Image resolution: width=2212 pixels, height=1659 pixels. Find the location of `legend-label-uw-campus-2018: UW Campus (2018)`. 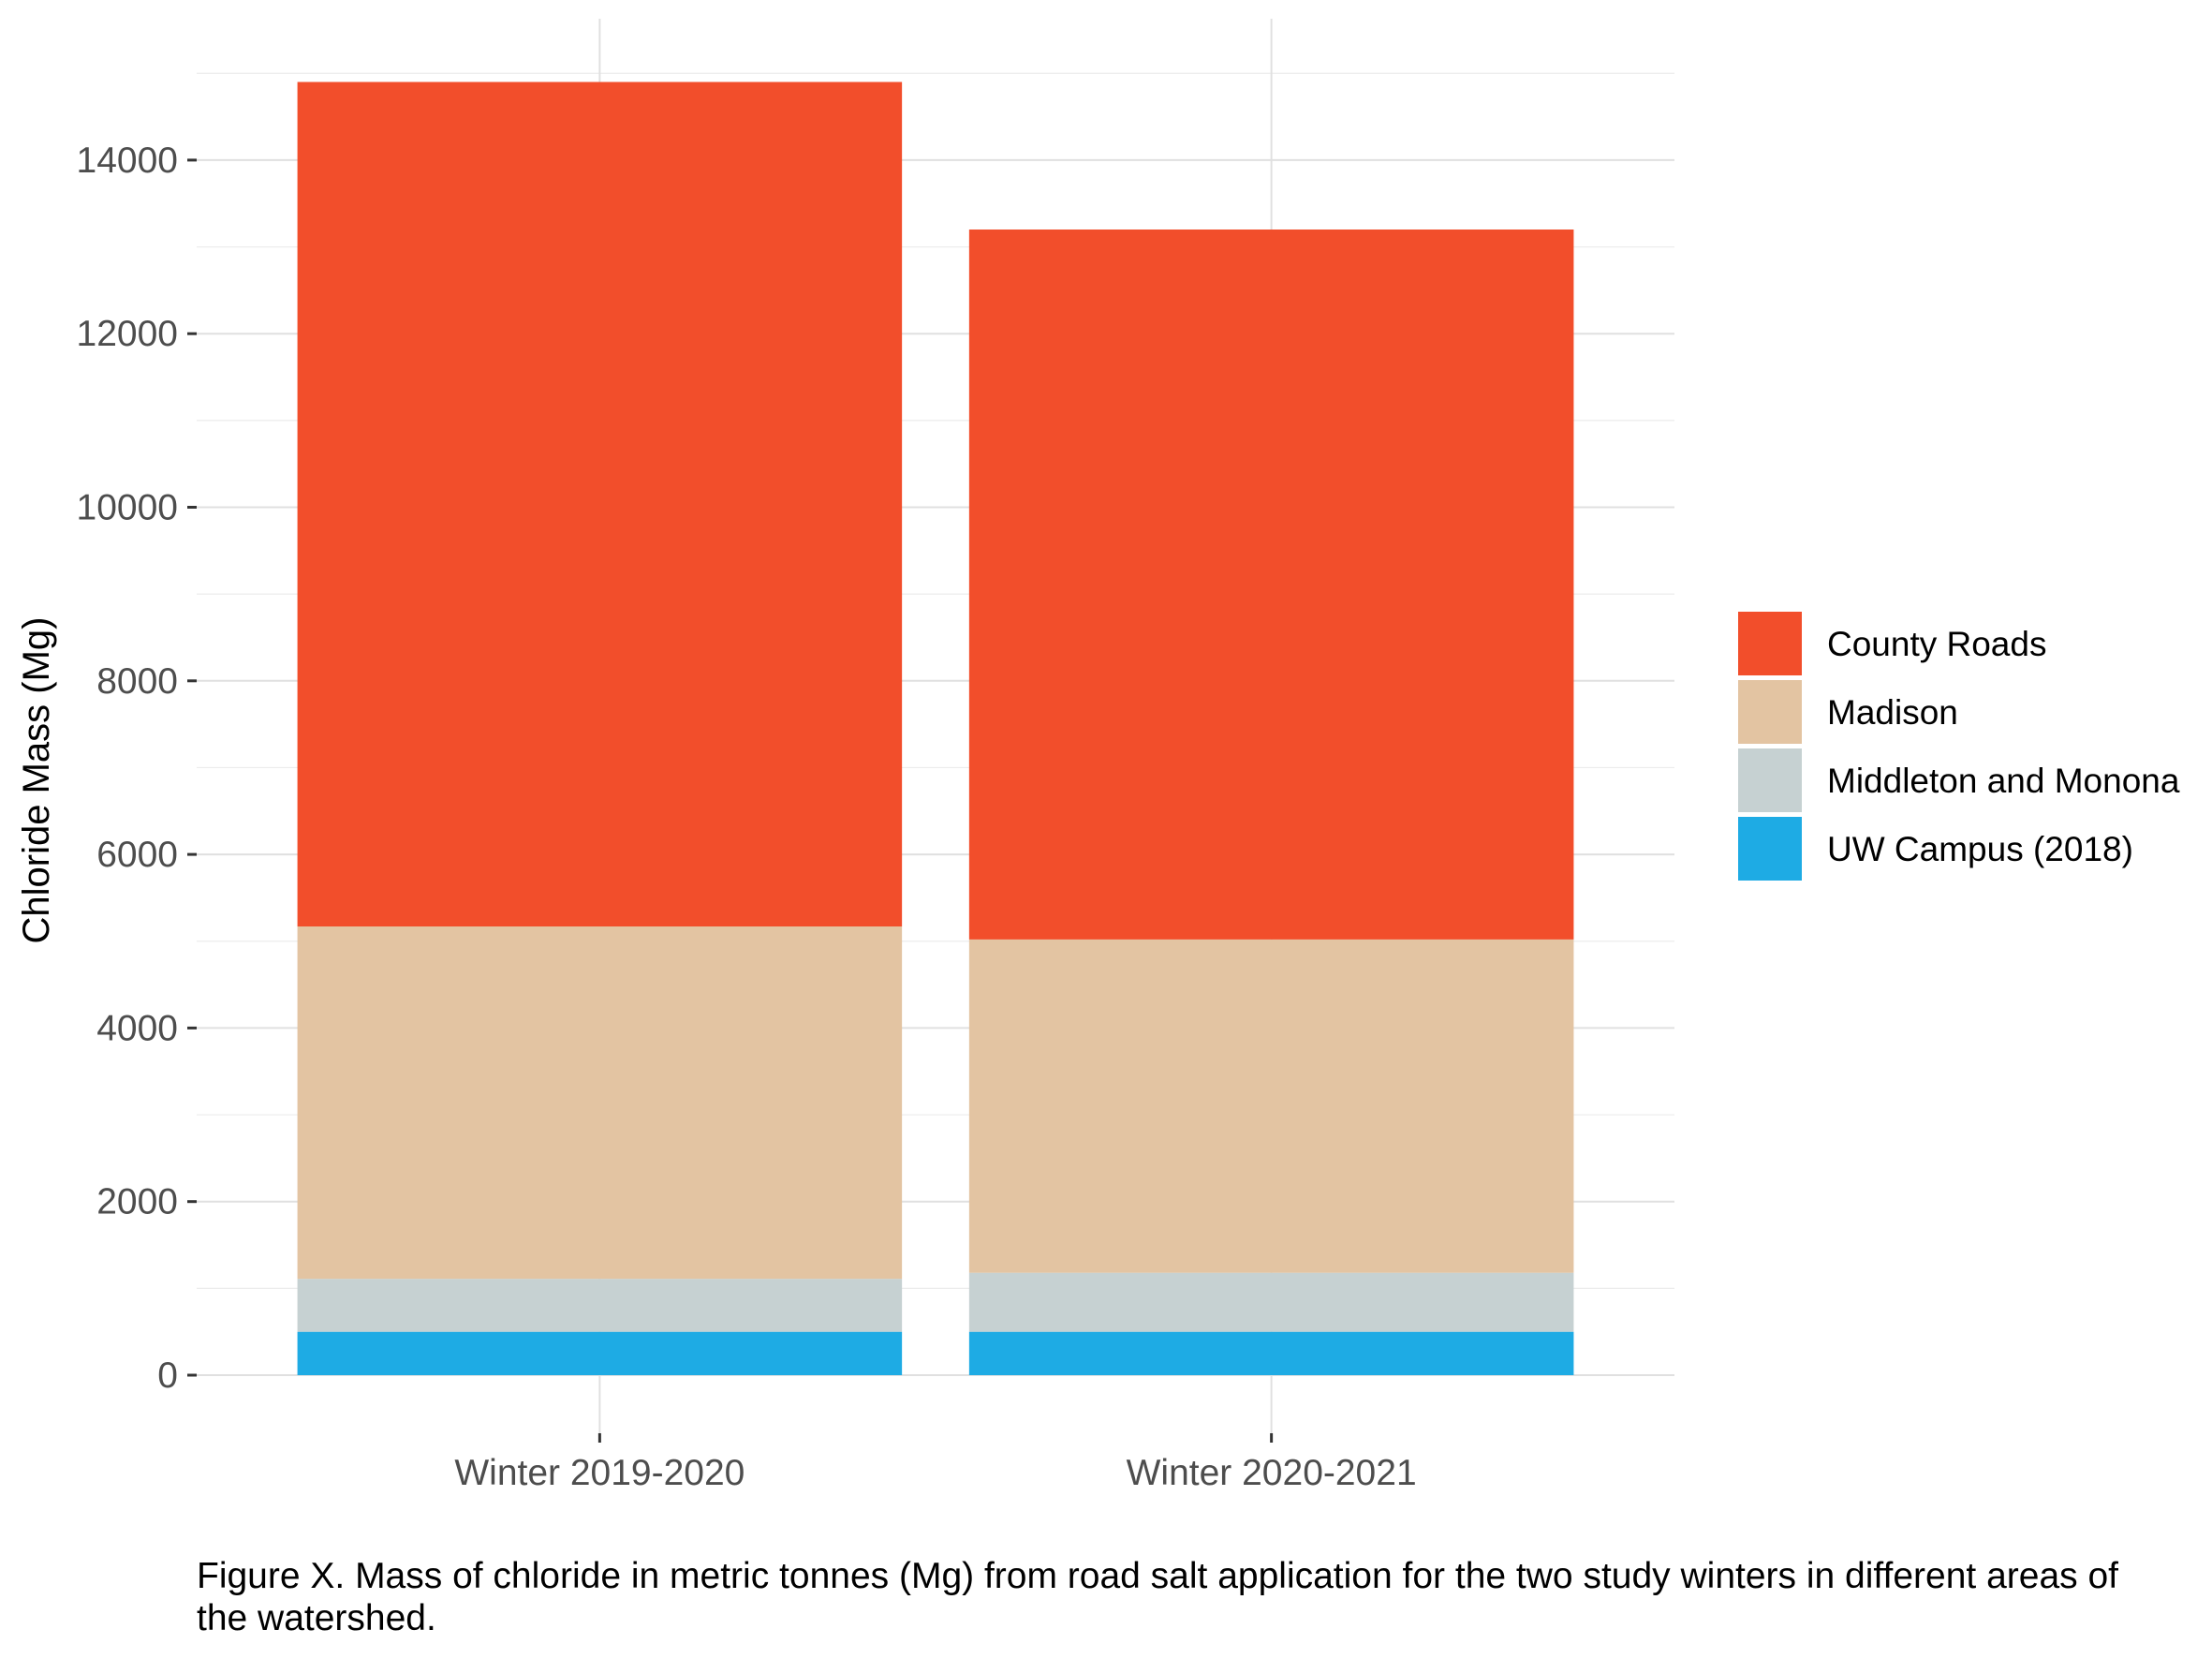

legend-label-uw-campus-2018: UW Campus (2018) is located at coordinates (1980, 849).